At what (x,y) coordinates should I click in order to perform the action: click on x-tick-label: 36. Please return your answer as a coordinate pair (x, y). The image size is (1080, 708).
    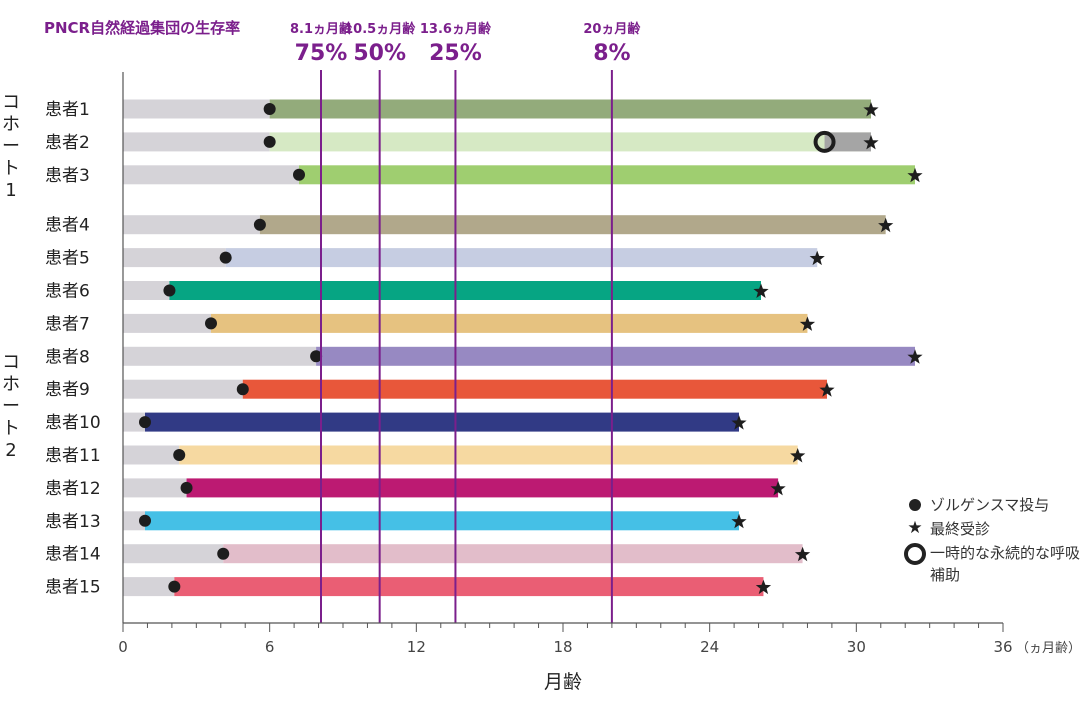
    Looking at the image, I should click on (1002, 647).